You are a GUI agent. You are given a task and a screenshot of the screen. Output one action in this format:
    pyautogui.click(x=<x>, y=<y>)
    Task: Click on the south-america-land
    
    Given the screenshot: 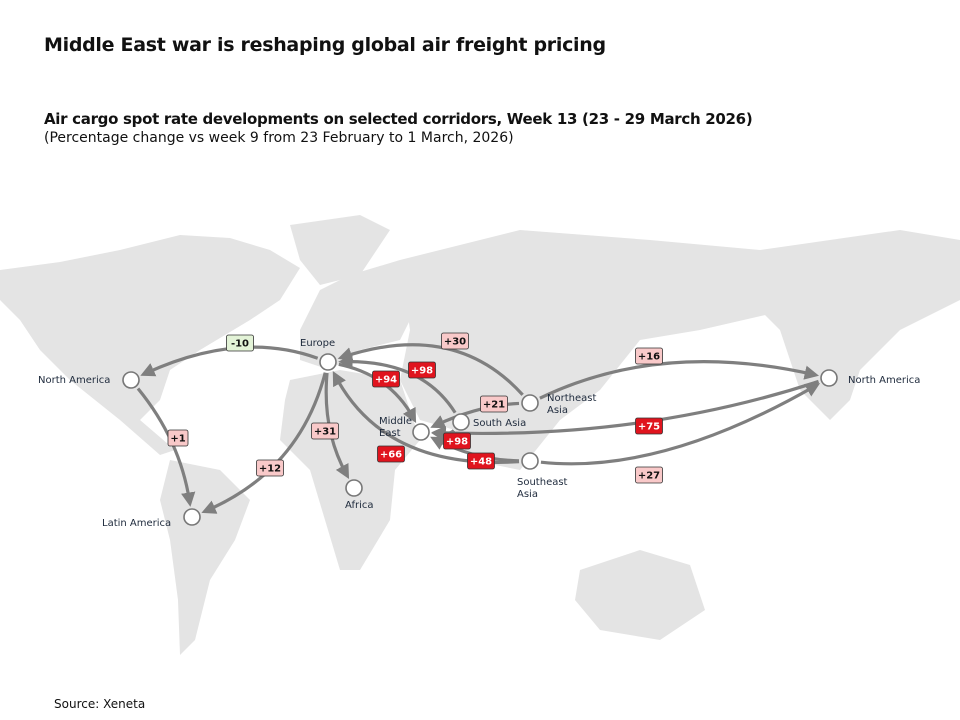 What is the action you would take?
    pyautogui.click(x=205, y=557)
    